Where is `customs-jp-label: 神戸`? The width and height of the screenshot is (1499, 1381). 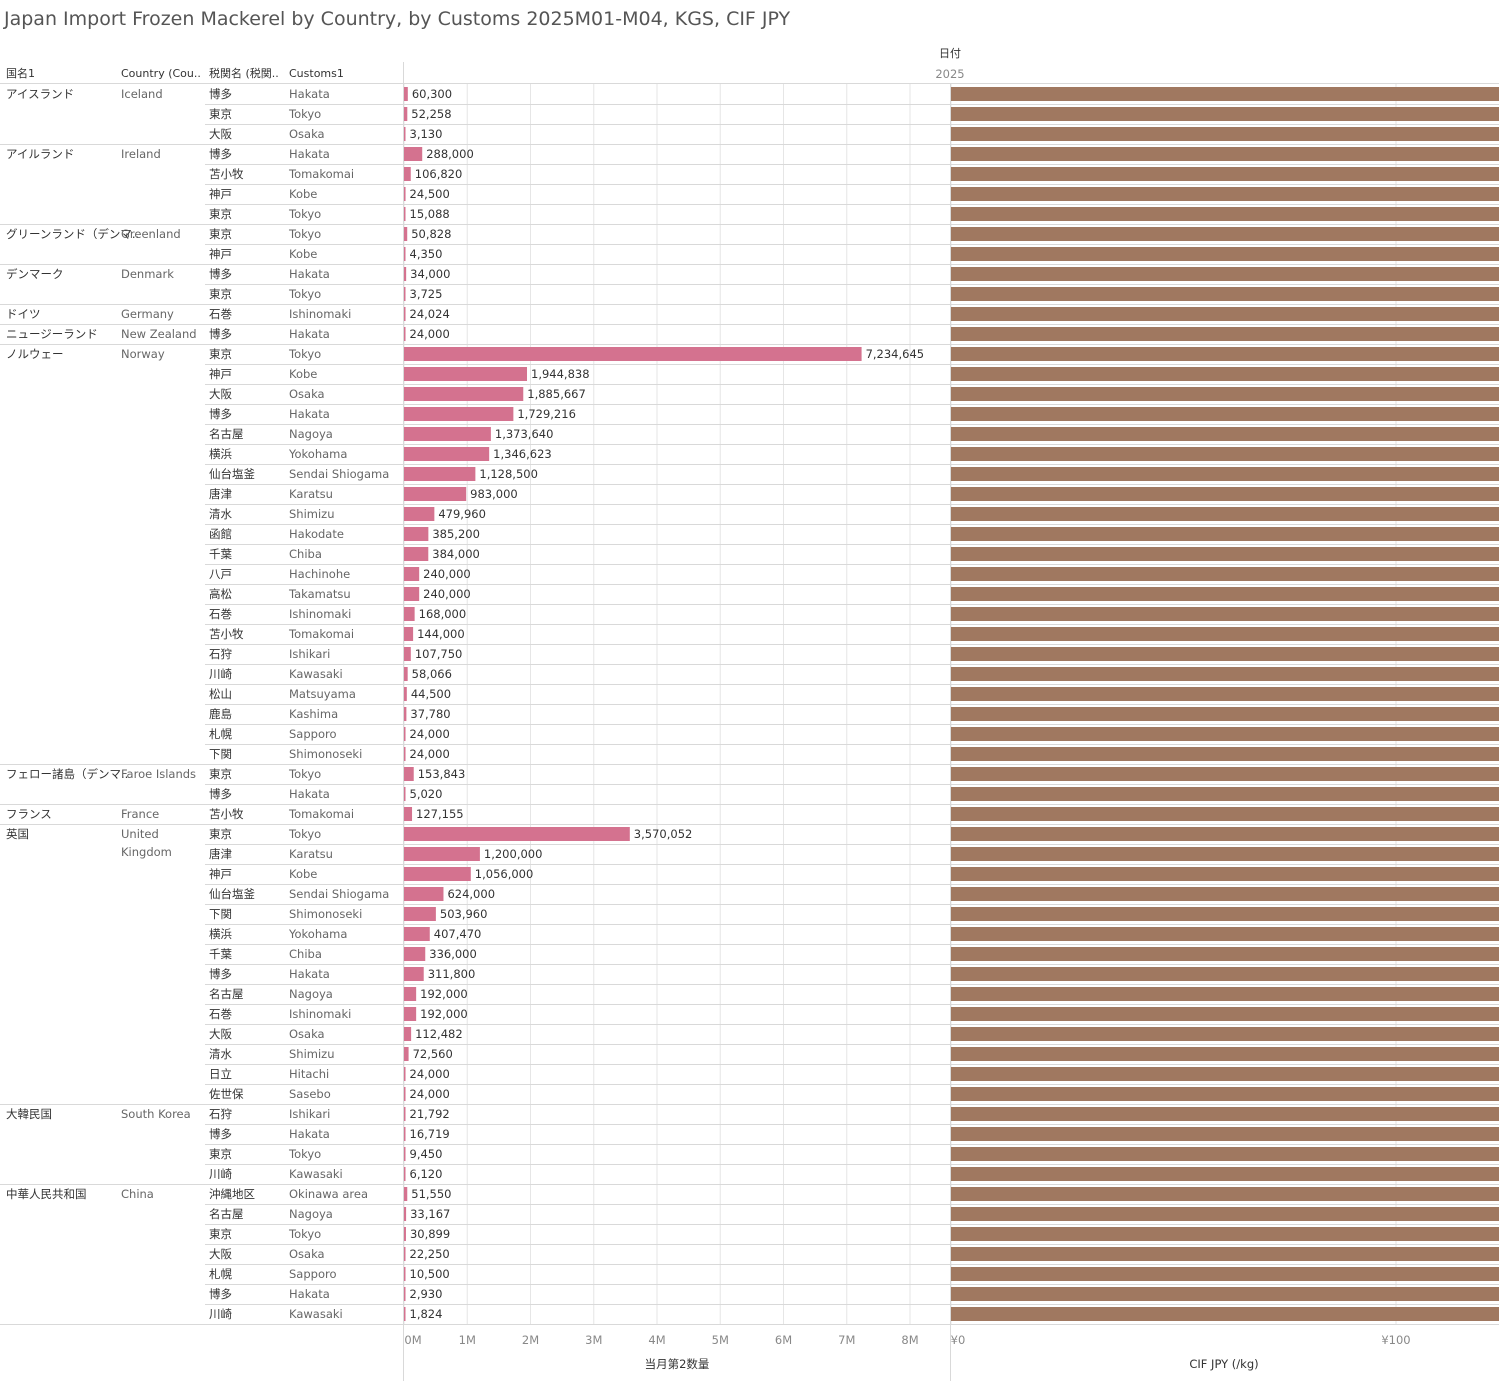 customs-jp-label: 神戸 is located at coordinates (220, 254).